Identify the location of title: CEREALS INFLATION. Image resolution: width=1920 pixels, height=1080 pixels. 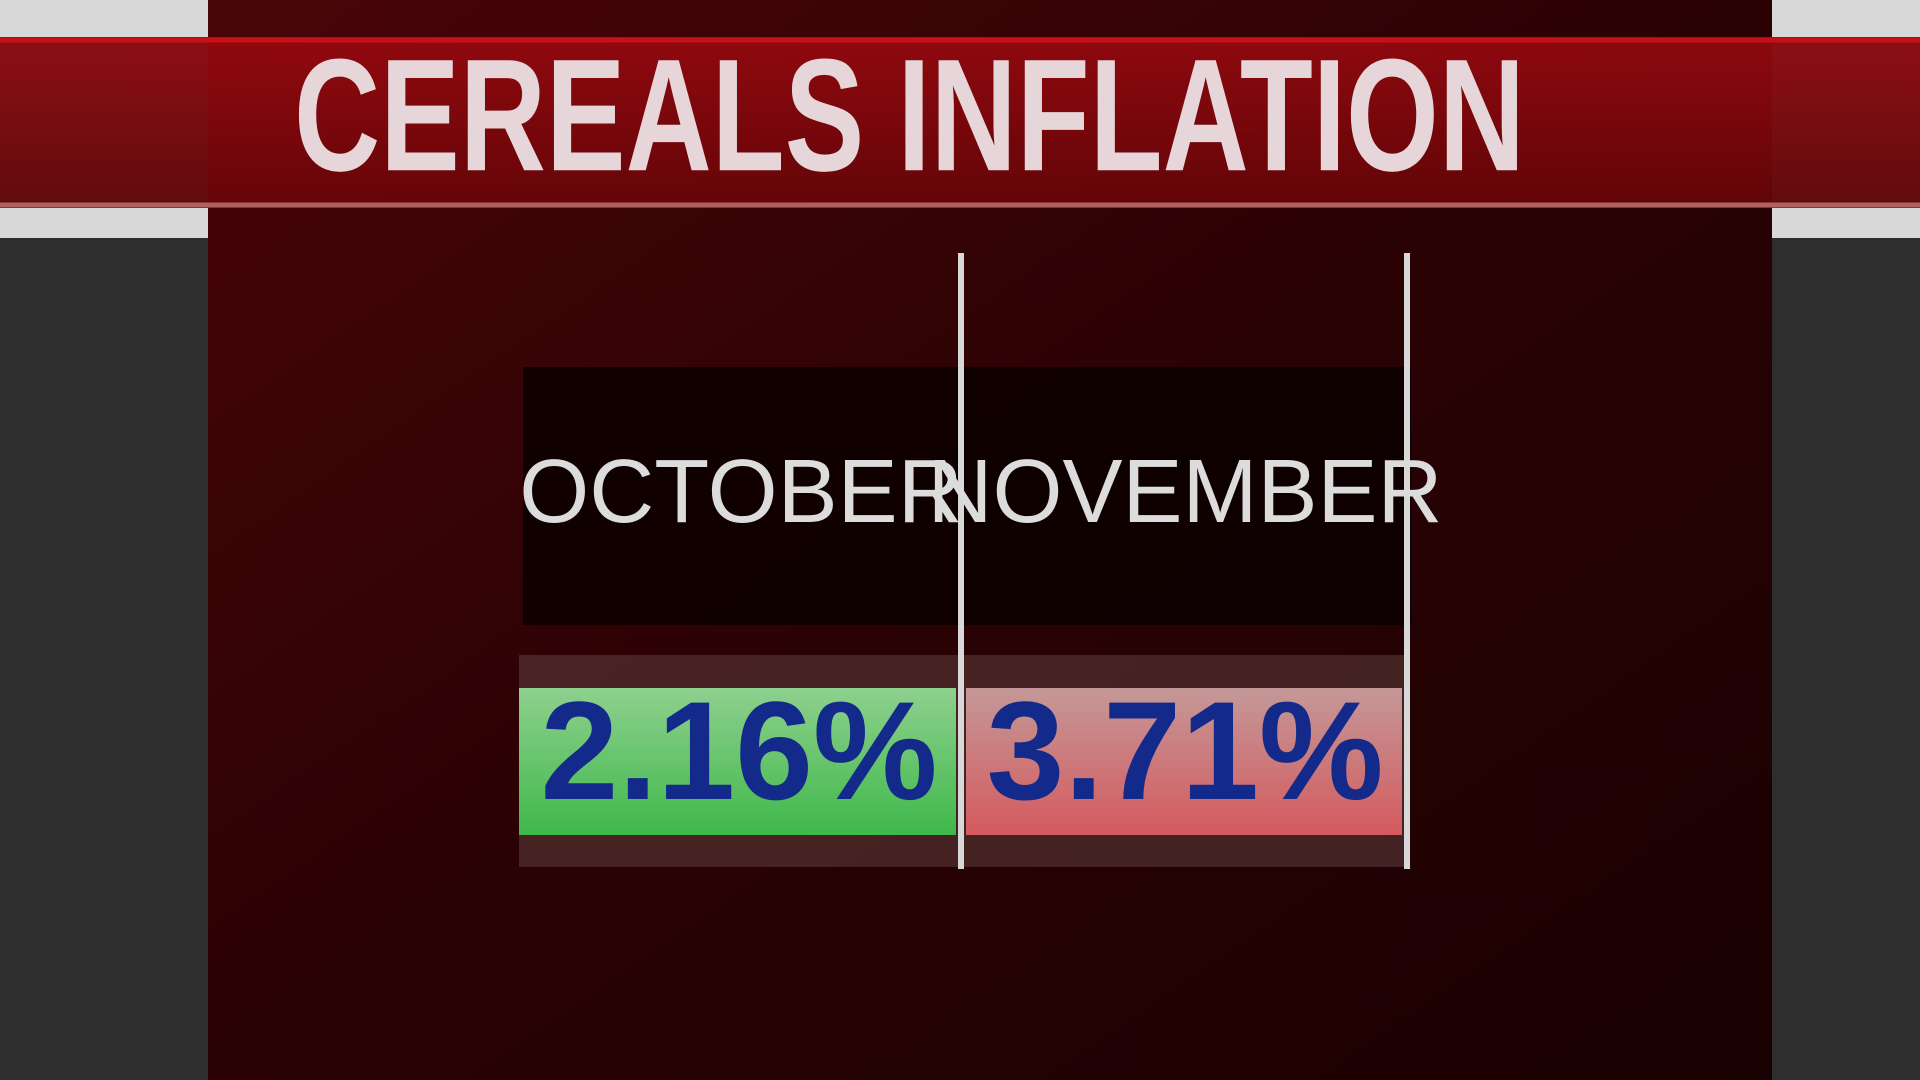
(909, 114).